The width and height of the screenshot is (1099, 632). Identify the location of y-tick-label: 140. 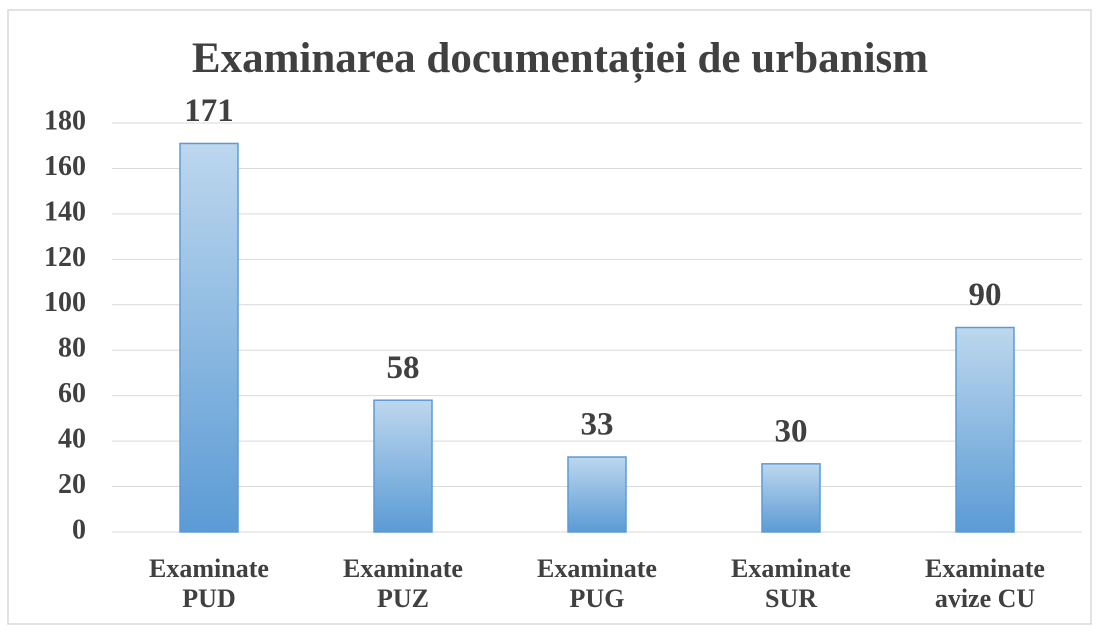
(65, 211).